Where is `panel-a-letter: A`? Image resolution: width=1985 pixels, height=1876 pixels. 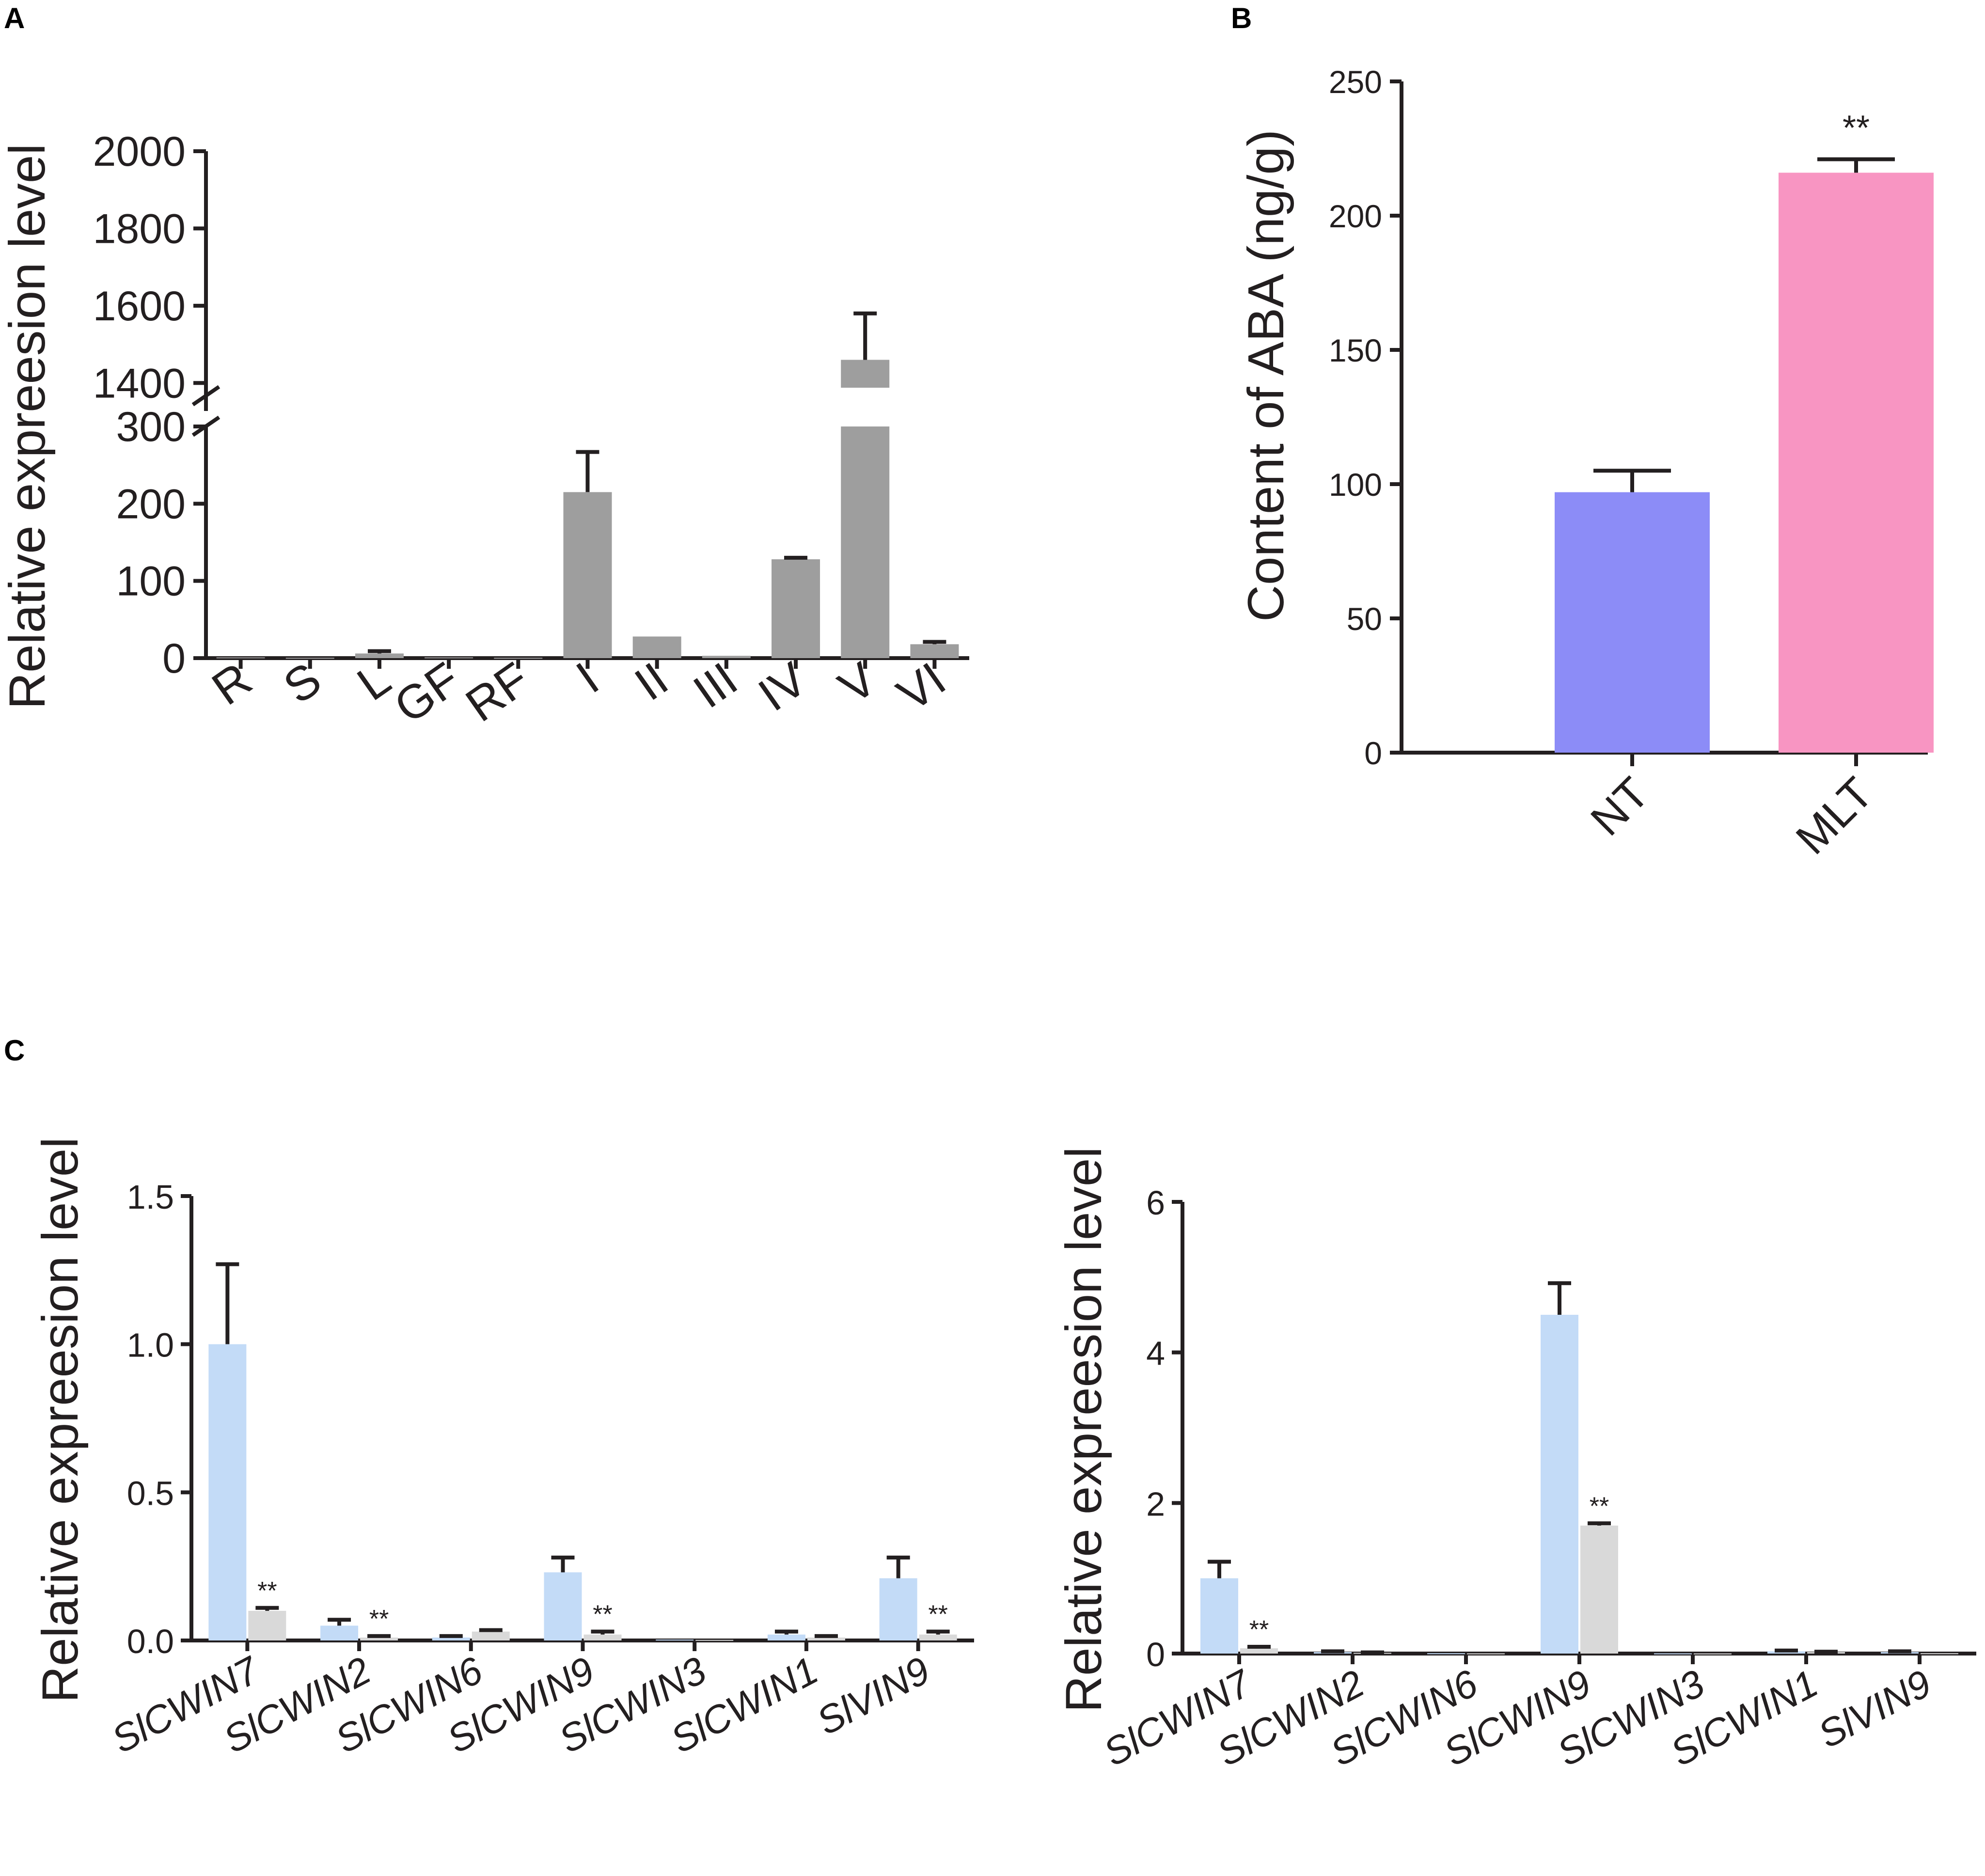 panel-a-letter: A is located at coordinates (14, 18).